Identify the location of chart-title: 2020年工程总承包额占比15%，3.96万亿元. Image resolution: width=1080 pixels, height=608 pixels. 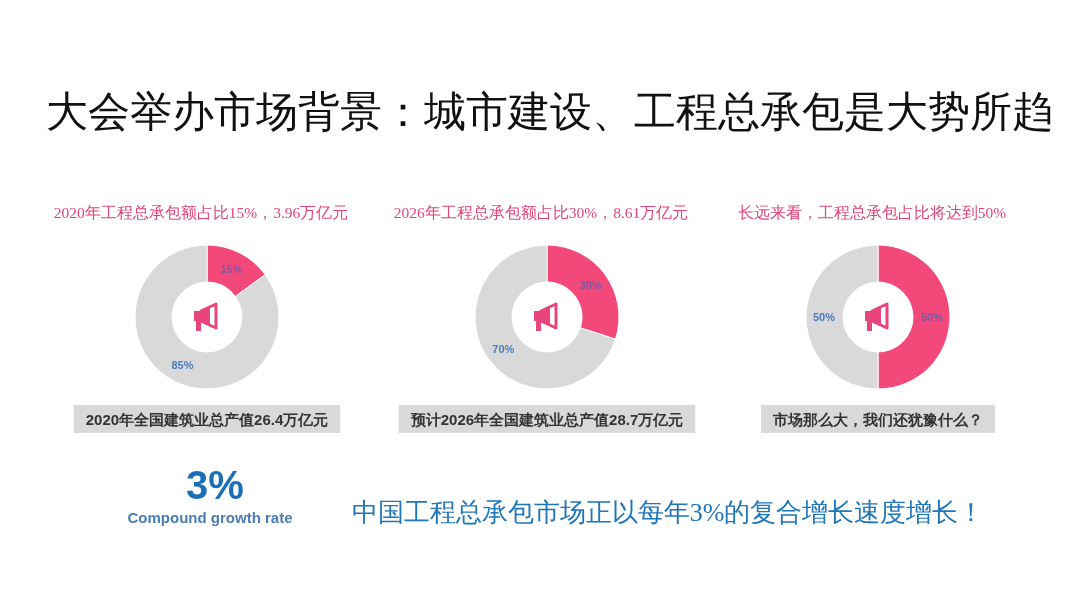
(201, 212).